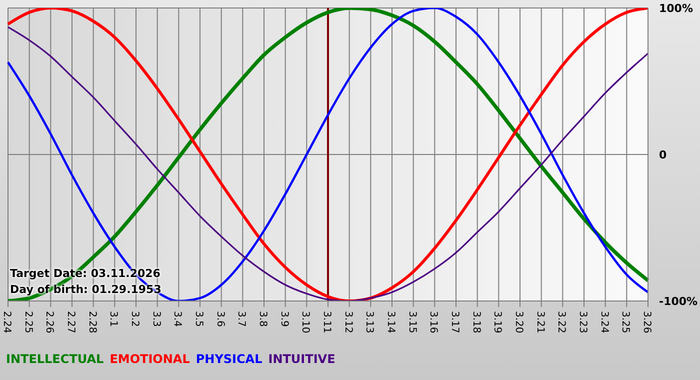  Describe the element at coordinates (6, 322) in the screenshot. I see `x-tick-label: 2.24` at that location.